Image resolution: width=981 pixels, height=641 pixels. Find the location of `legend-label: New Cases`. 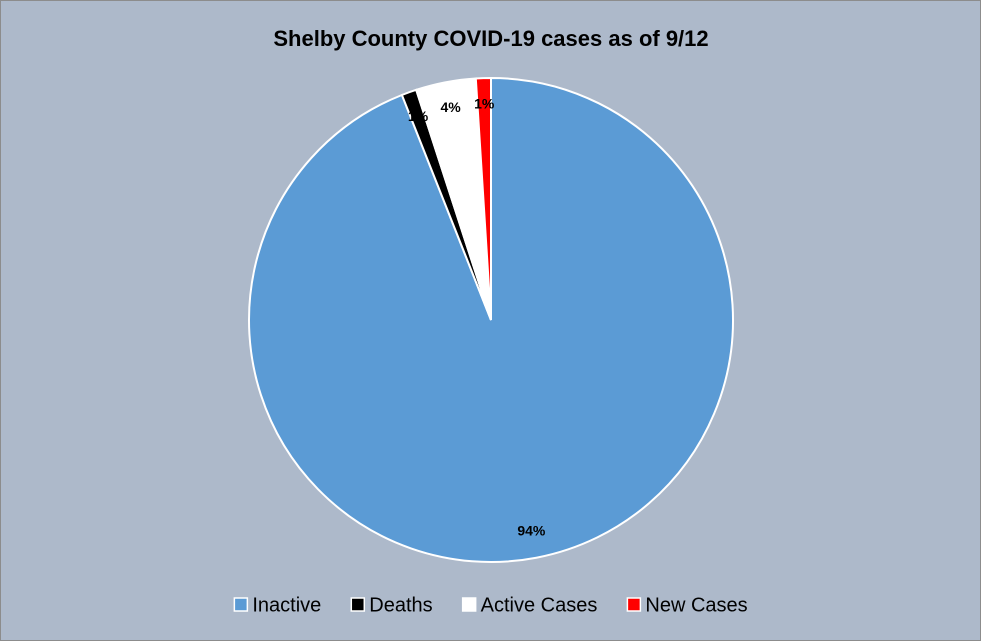

legend-label: New Cases is located at coordinates (696, 605).